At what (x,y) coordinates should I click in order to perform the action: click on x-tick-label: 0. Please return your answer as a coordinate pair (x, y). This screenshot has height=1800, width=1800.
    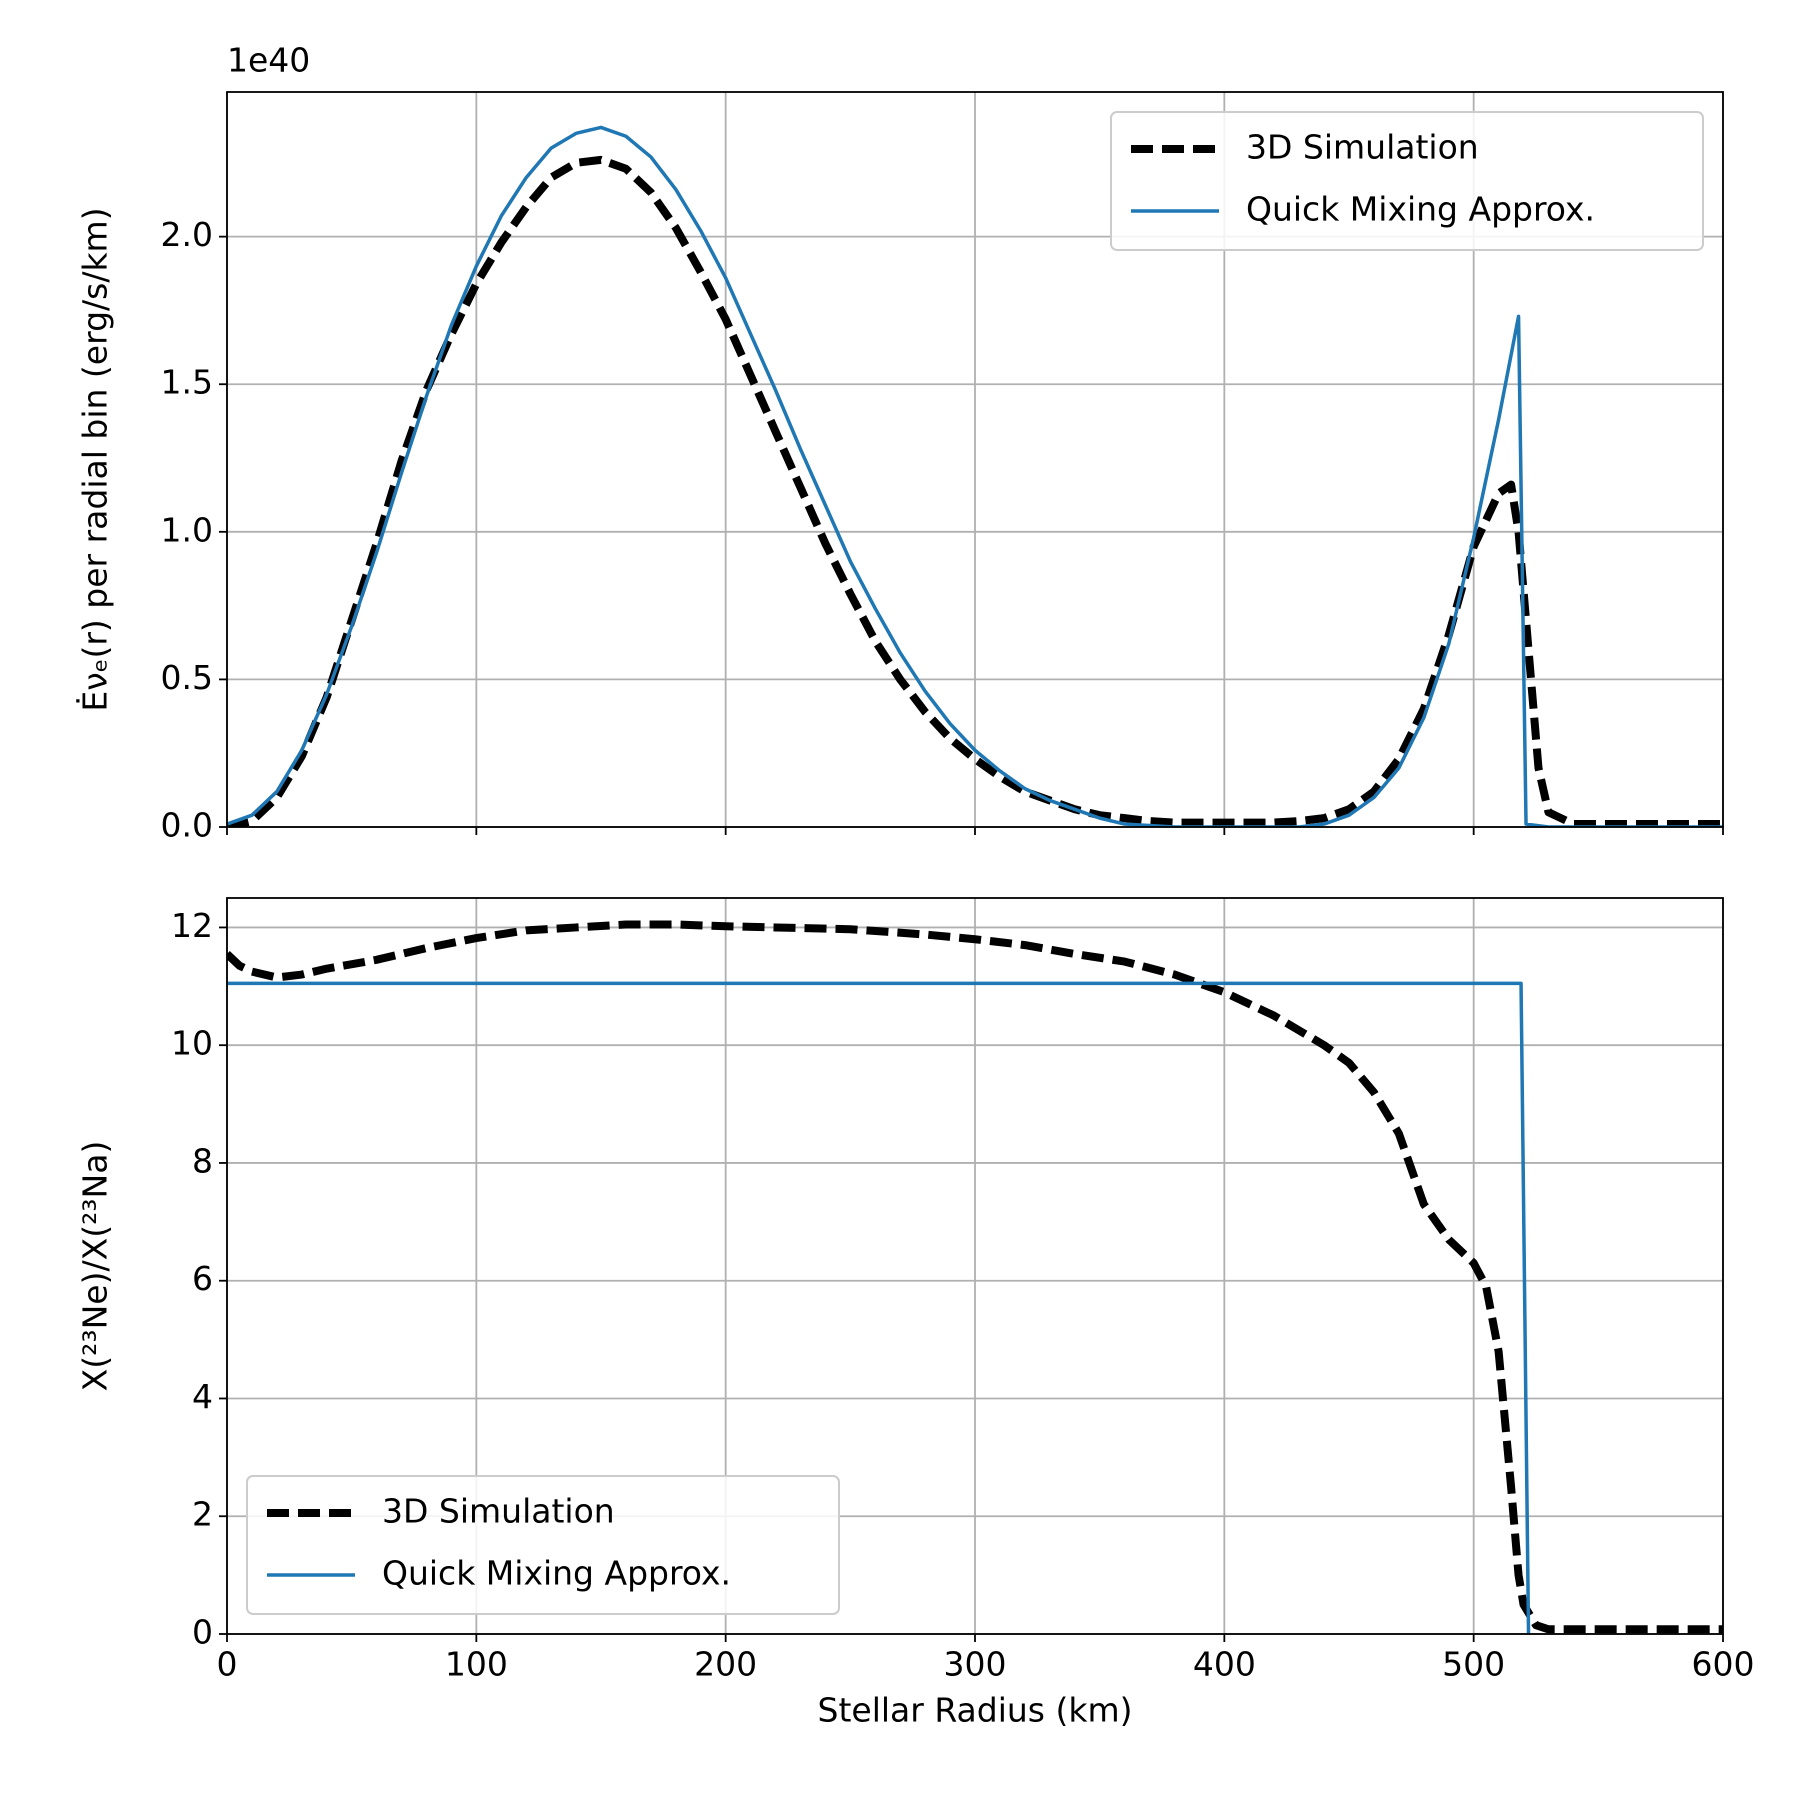
    Looking at the image, I should click on (227, 1664).